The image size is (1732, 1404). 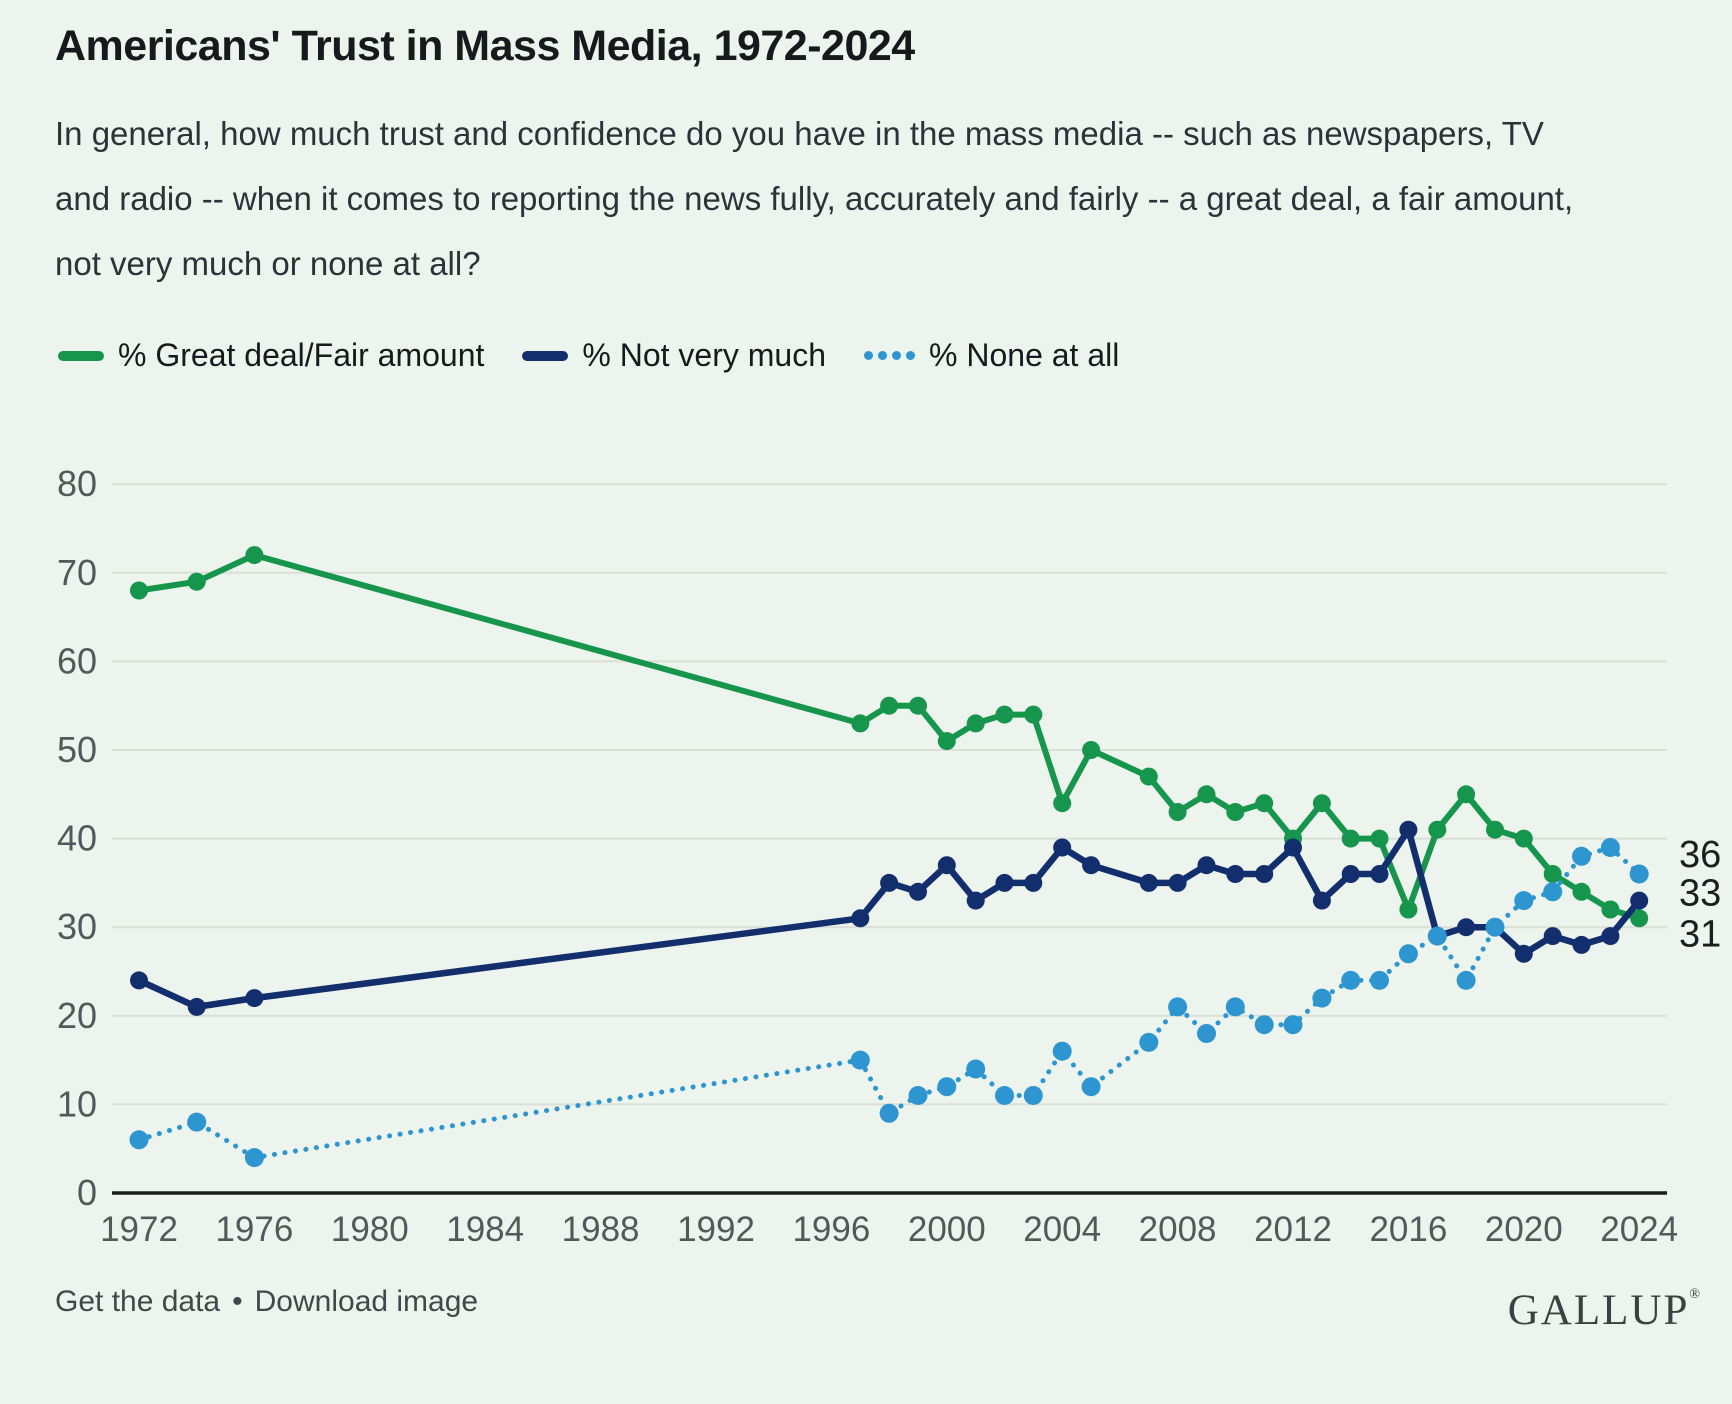 I want to click on get-the-data-link: Get the data, so click(x=138, y=1301).